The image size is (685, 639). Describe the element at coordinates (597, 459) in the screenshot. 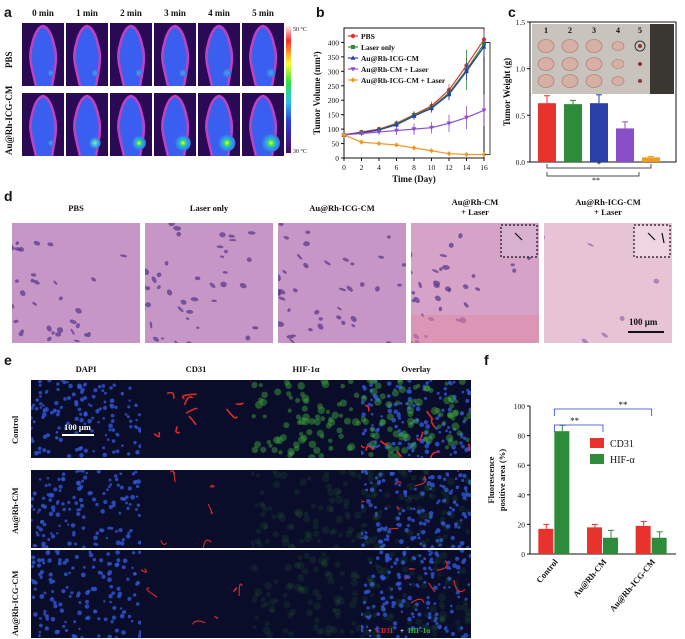

I see `legend-swatch` at that location.